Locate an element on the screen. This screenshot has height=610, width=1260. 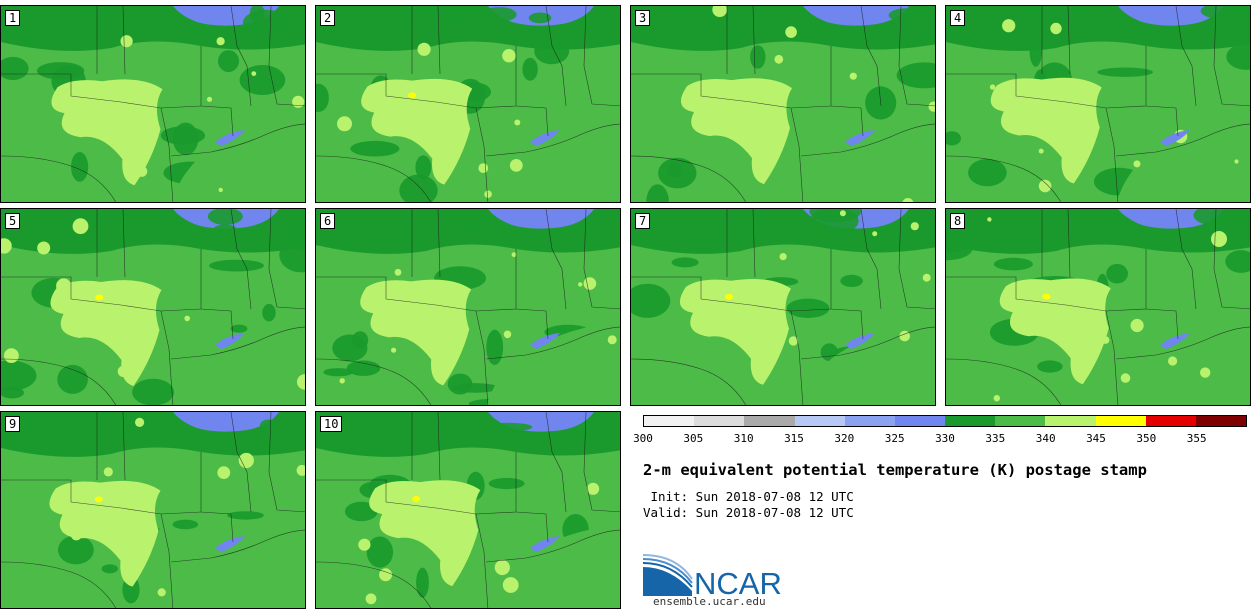
member-panel: 1 is located at coordinates (153, 104).